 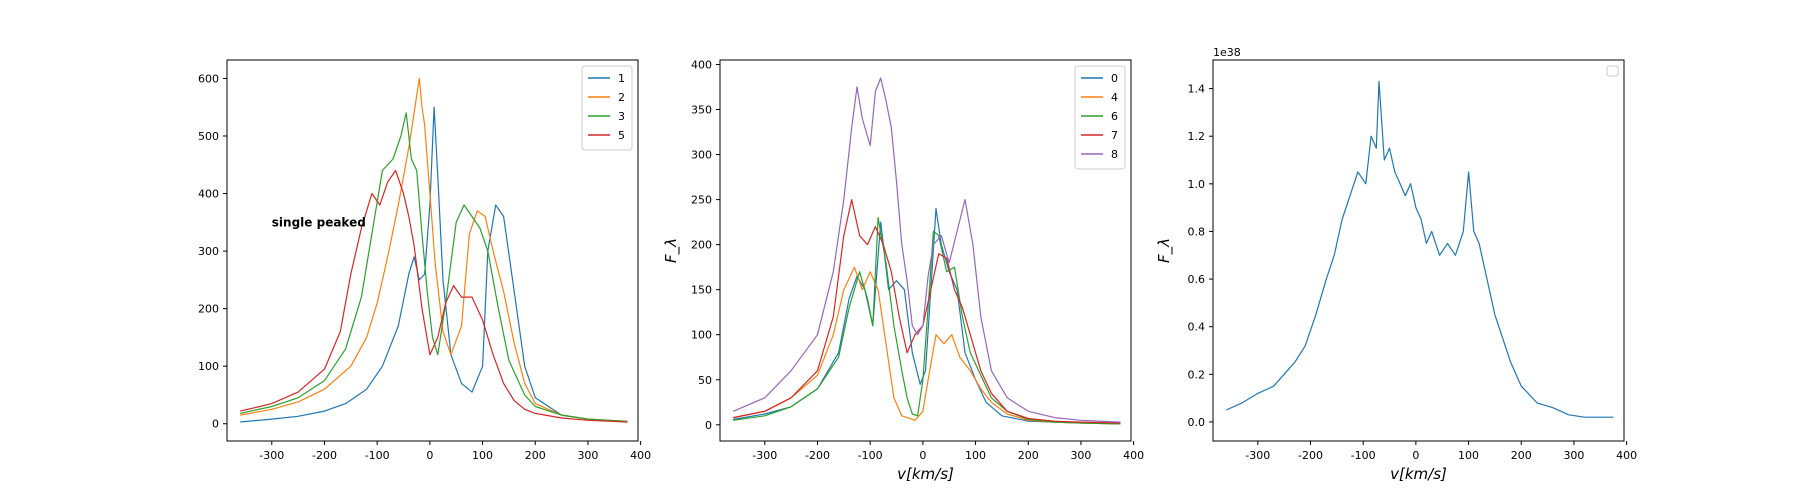 What do you see at coordinates (1114, 154) in the screenshot?
I see `legend-label: 8` at bounding box center [1114, 154].